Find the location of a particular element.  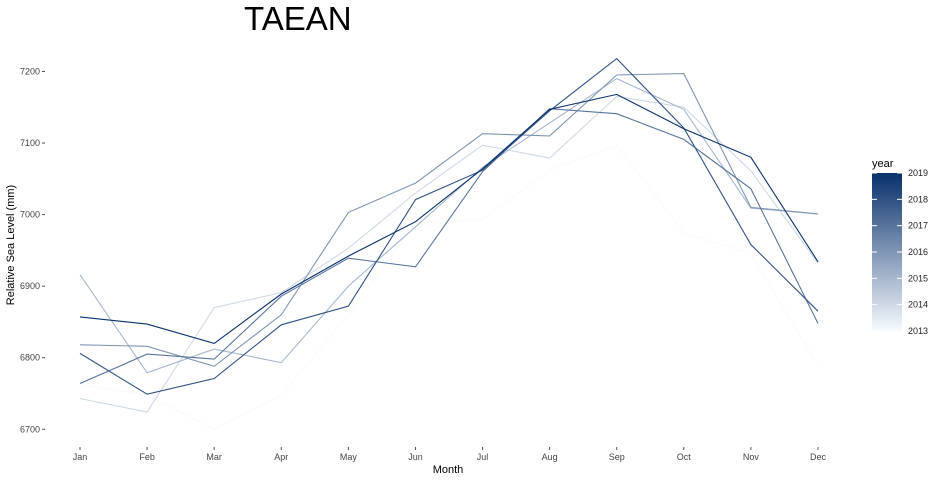

x-tick-label: Sep is located at coordinates (617, 457).